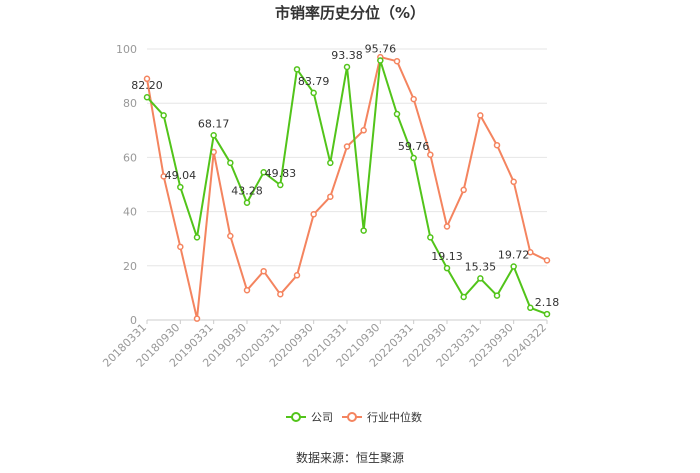 The height and width of the screenshot is (473, 700). I want to click on legend-company-marker, so click(296, 417).